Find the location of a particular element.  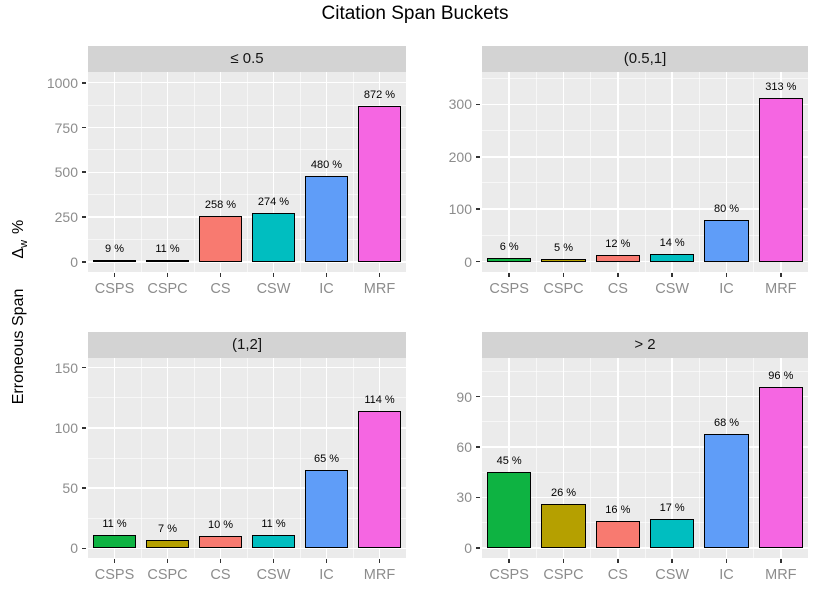

y-tick-label: 1000 is located at coordinates (62, 82).